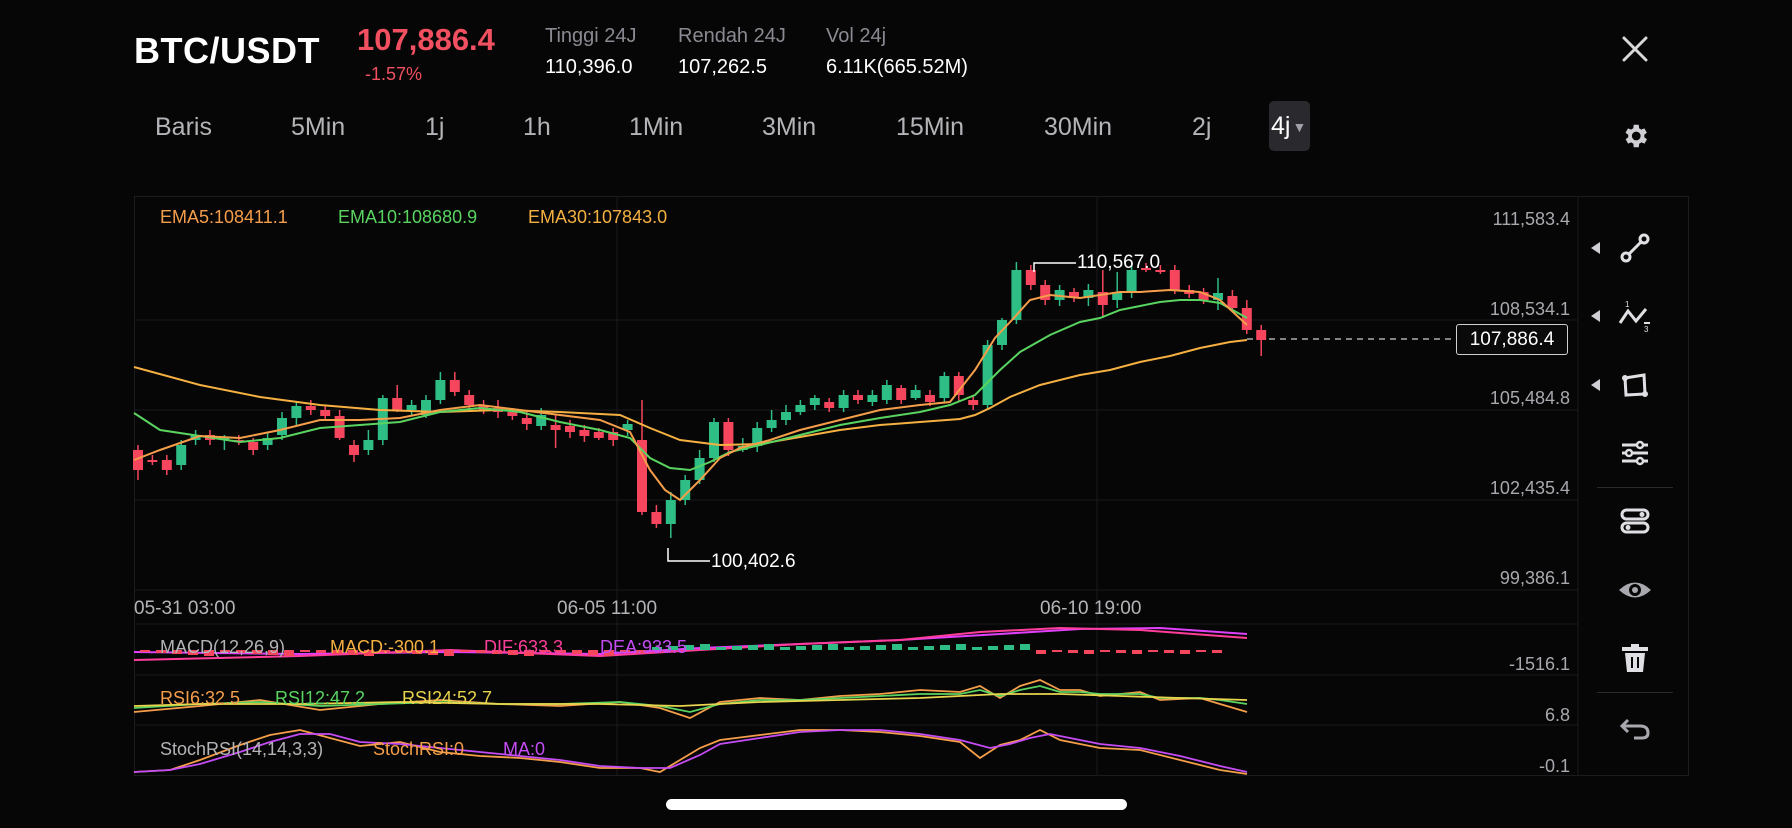 Image resolution: width=1792 pixels, height=828 pixels. What do you see at coordinates (1635, 49) in the screenshot?
I see `close-button` at bounding box center [1635, 49].